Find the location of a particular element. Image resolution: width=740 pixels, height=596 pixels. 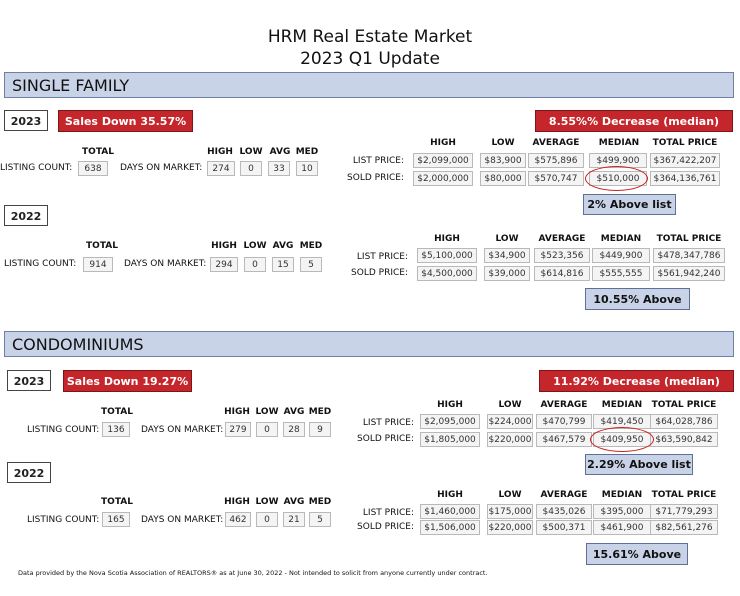

dom-avg: 33 is located at coordinates (279, 168).